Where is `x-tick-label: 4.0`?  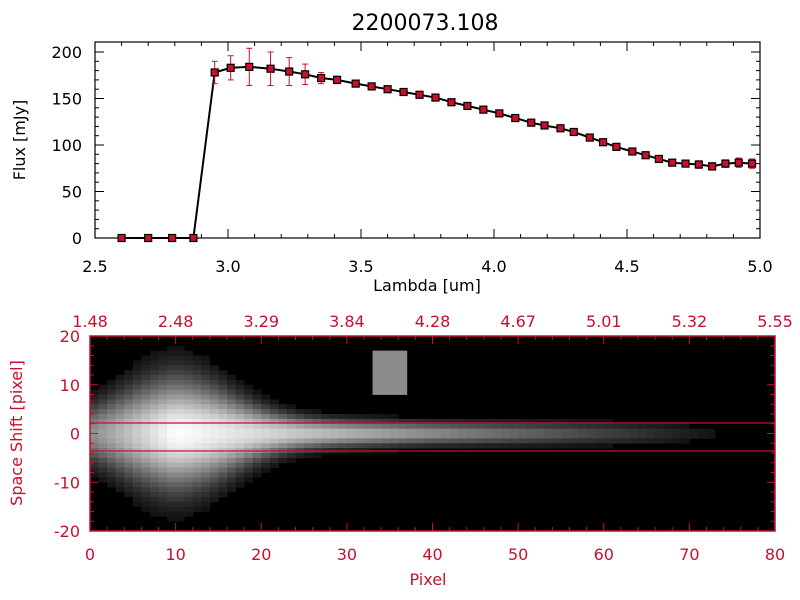
x-tick-label: 4.0 is located at coordinates (493, 266).